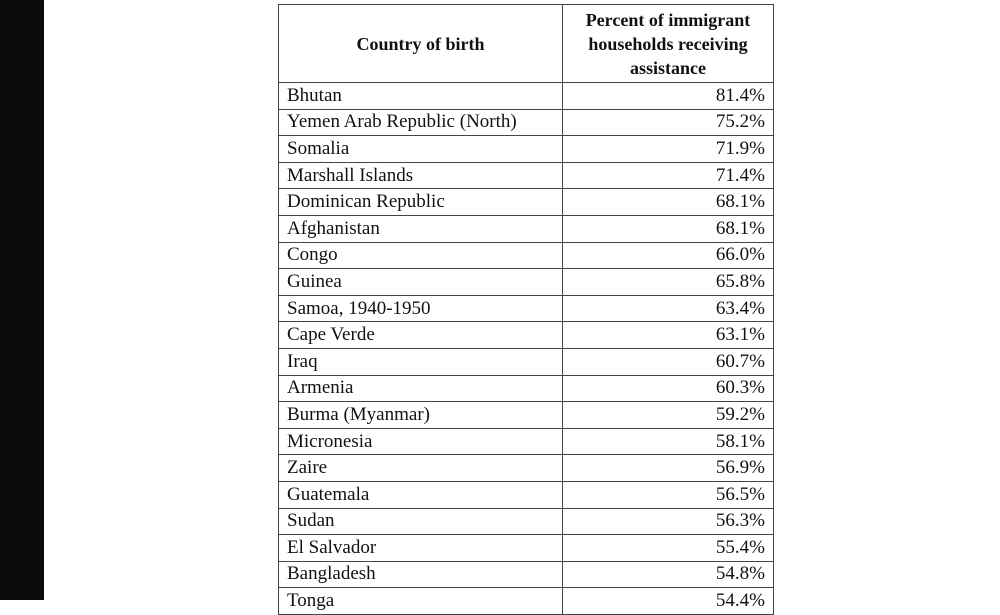 This screenshot has height=615, width=1000. I want to click on percent-cell: 56.5%, so click(668, 494).